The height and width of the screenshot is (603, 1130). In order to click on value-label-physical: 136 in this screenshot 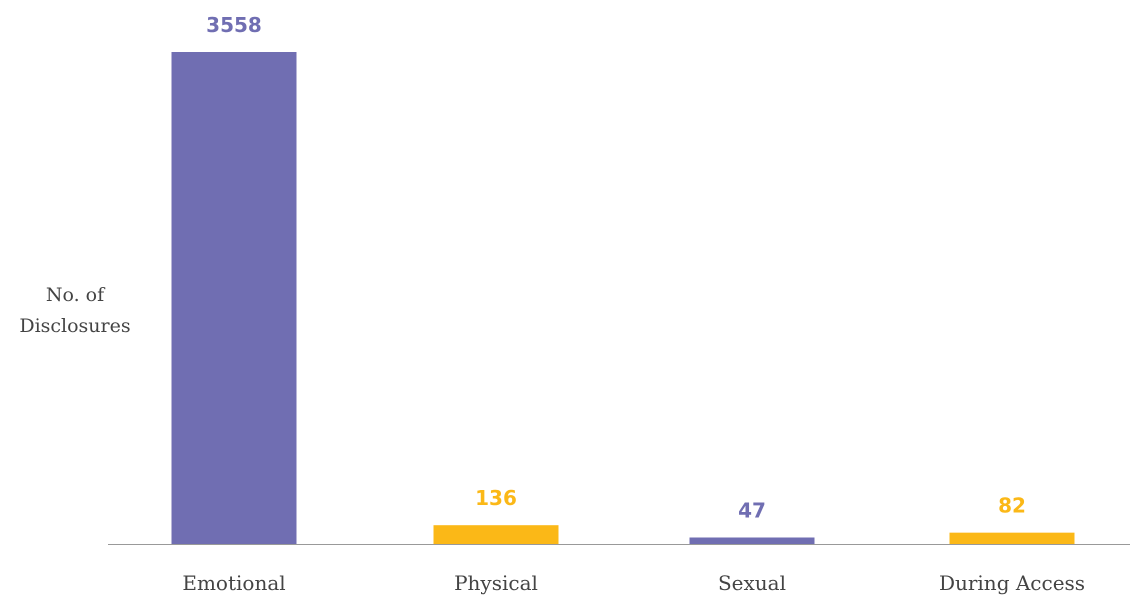, I will do `click(496, 498)`.